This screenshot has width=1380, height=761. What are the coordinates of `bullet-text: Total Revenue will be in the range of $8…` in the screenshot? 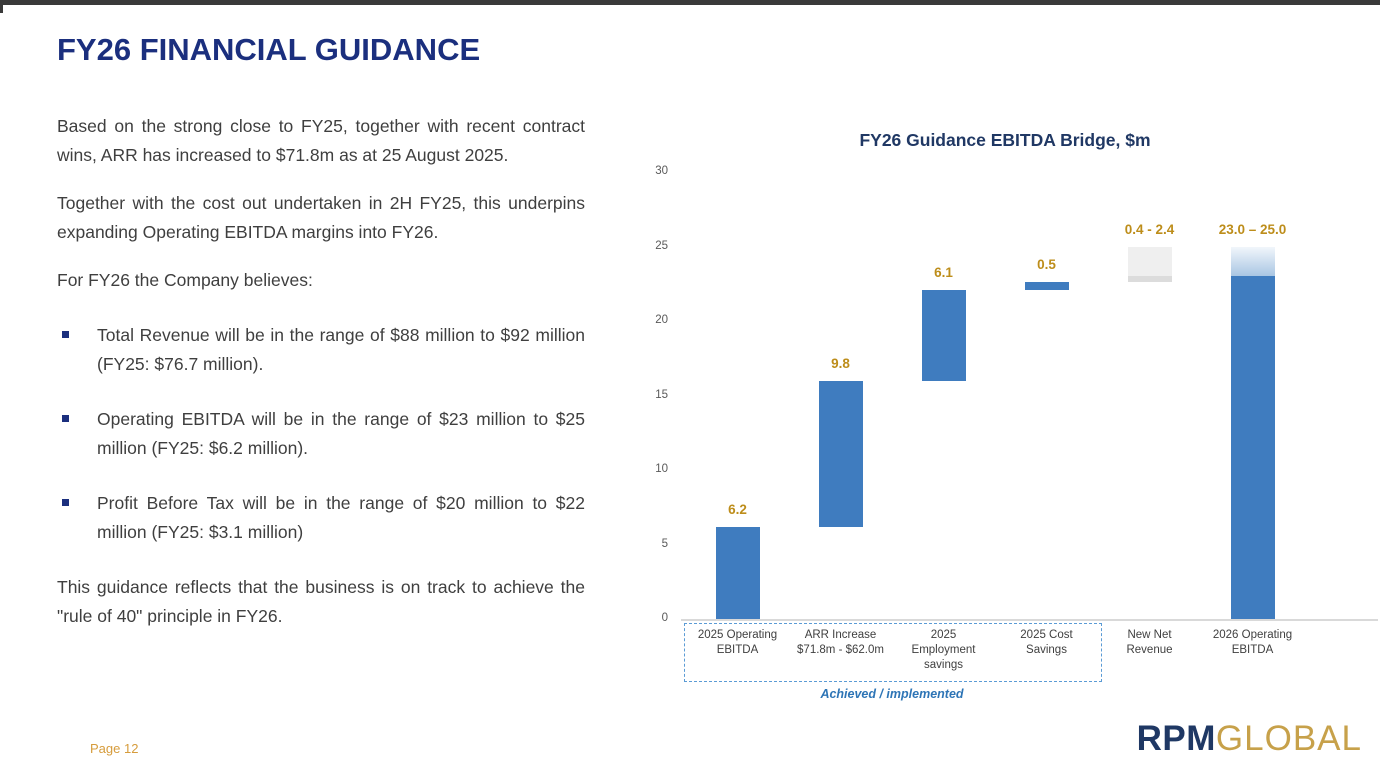 It's located at (341, 349).